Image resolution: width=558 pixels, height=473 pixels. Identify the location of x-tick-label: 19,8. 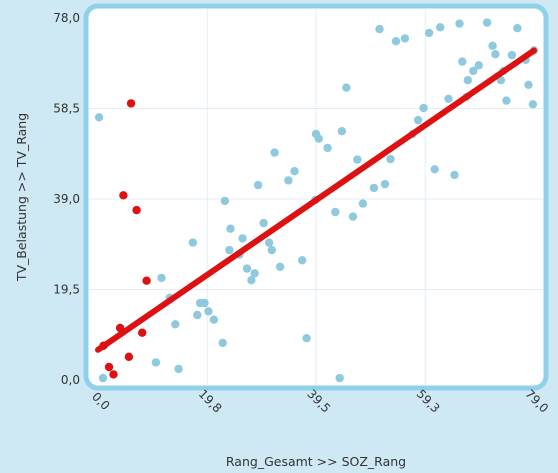
(210, 401).